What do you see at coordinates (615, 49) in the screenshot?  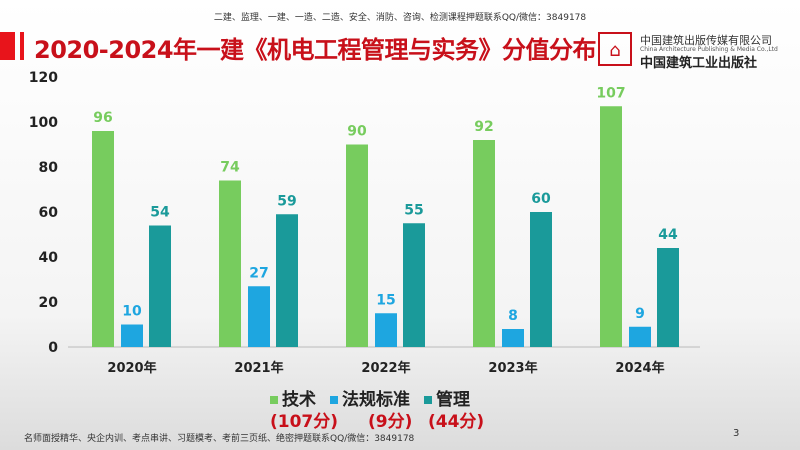 I see `publisher-logo: ⌂` at bounding box center [615, 49].